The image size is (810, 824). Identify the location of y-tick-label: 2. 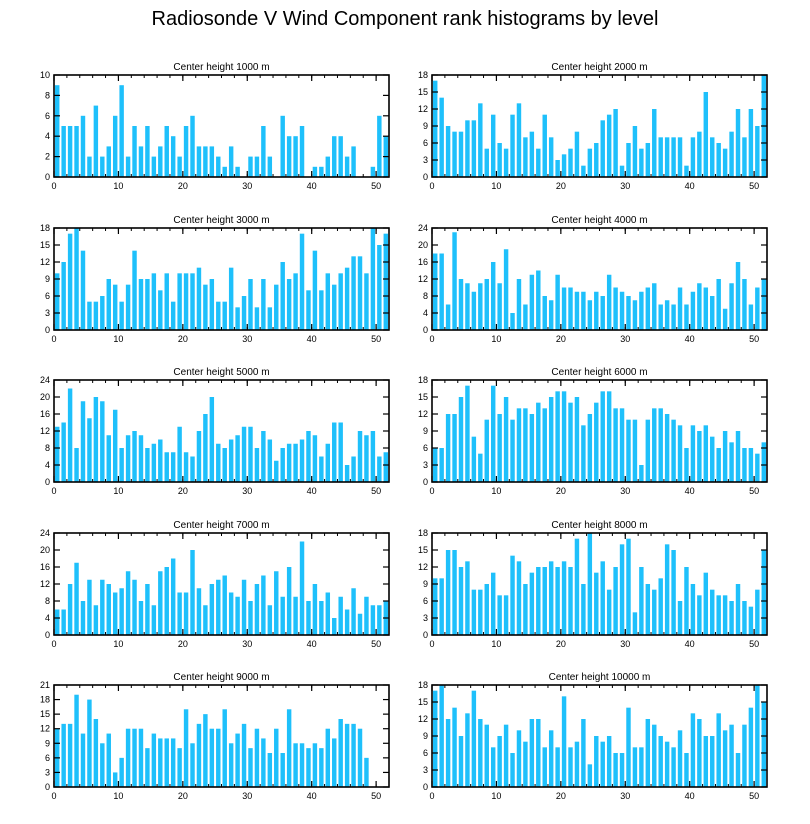
(47, 157).